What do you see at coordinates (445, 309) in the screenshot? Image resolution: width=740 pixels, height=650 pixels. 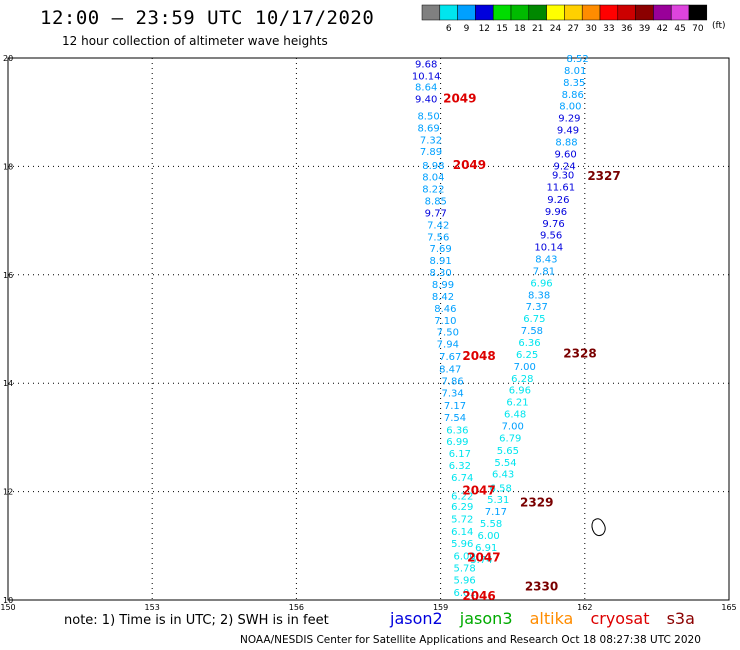 I see `wave-height-label: 8.46` at bounding box center [445, 309].